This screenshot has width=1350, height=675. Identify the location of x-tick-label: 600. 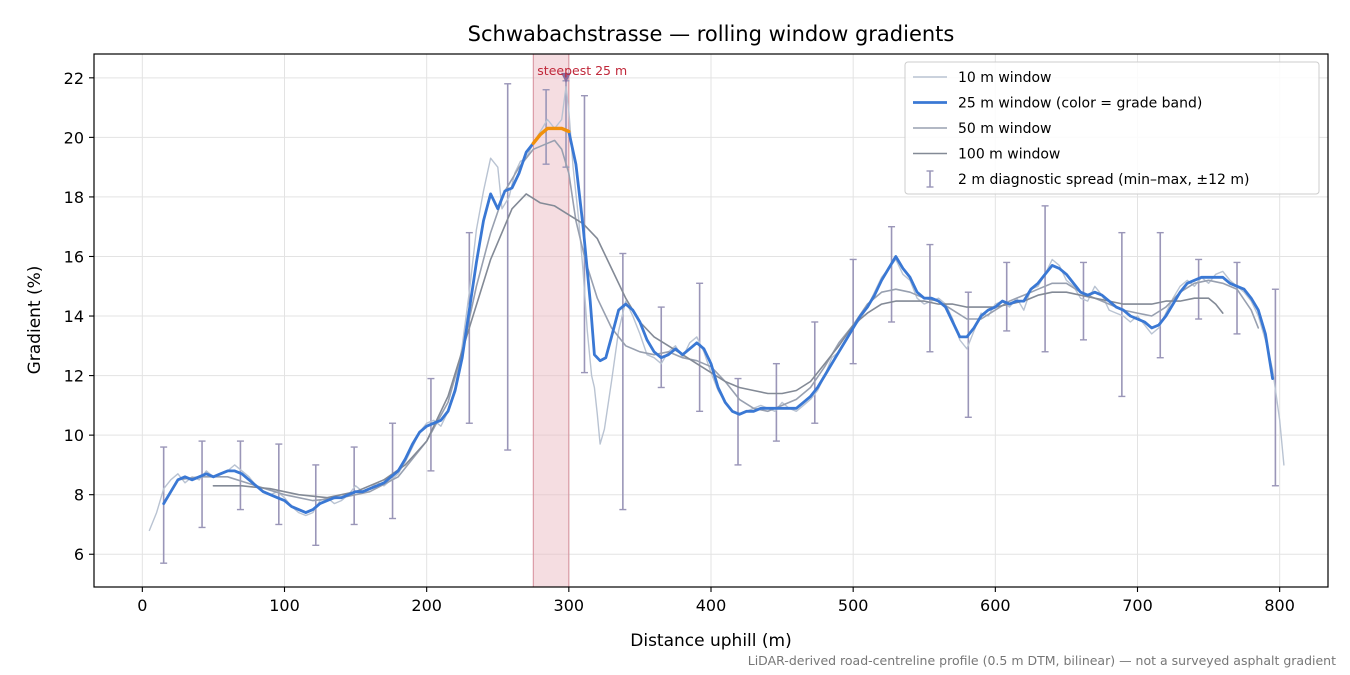
(995, 605).